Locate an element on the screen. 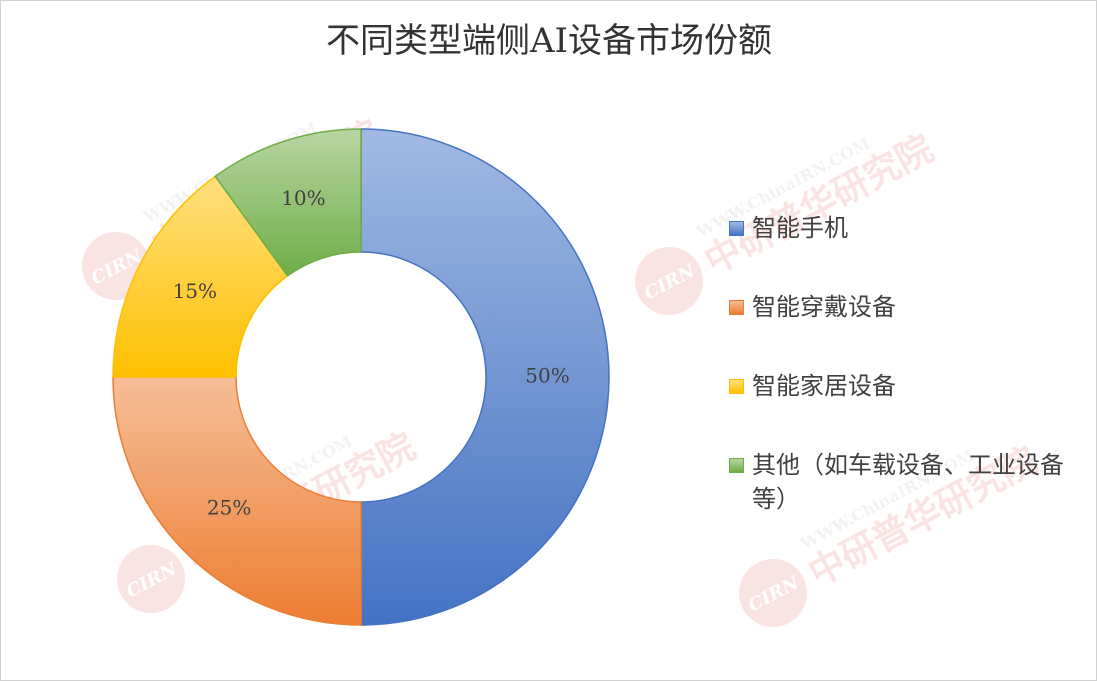 This screenshot has height=681, width=1097. legend-label: 智能手机 is located at coordinates (800, 228).